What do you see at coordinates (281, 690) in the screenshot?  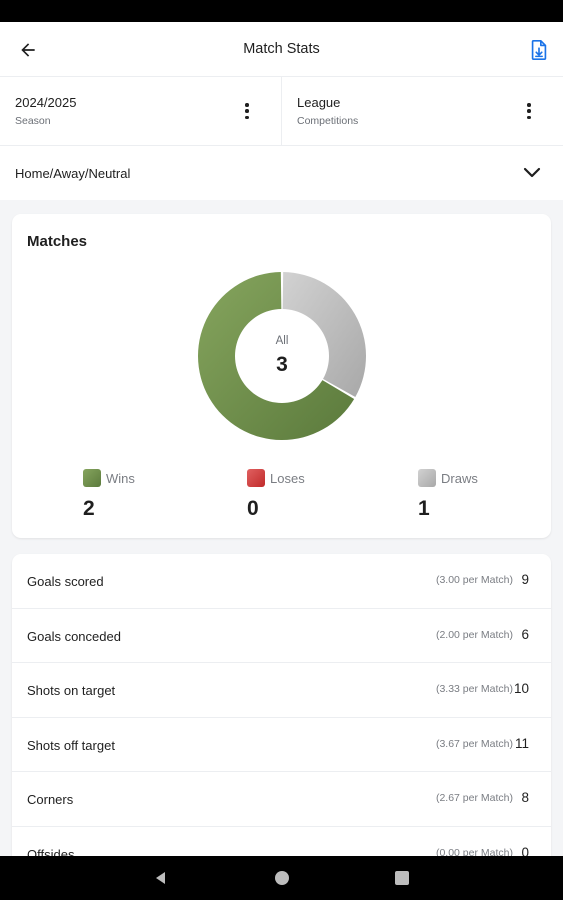 I see `stat-row-shots-on-target: Shots on target (3.33 per Match) 10` at bounding box center [281, 690].